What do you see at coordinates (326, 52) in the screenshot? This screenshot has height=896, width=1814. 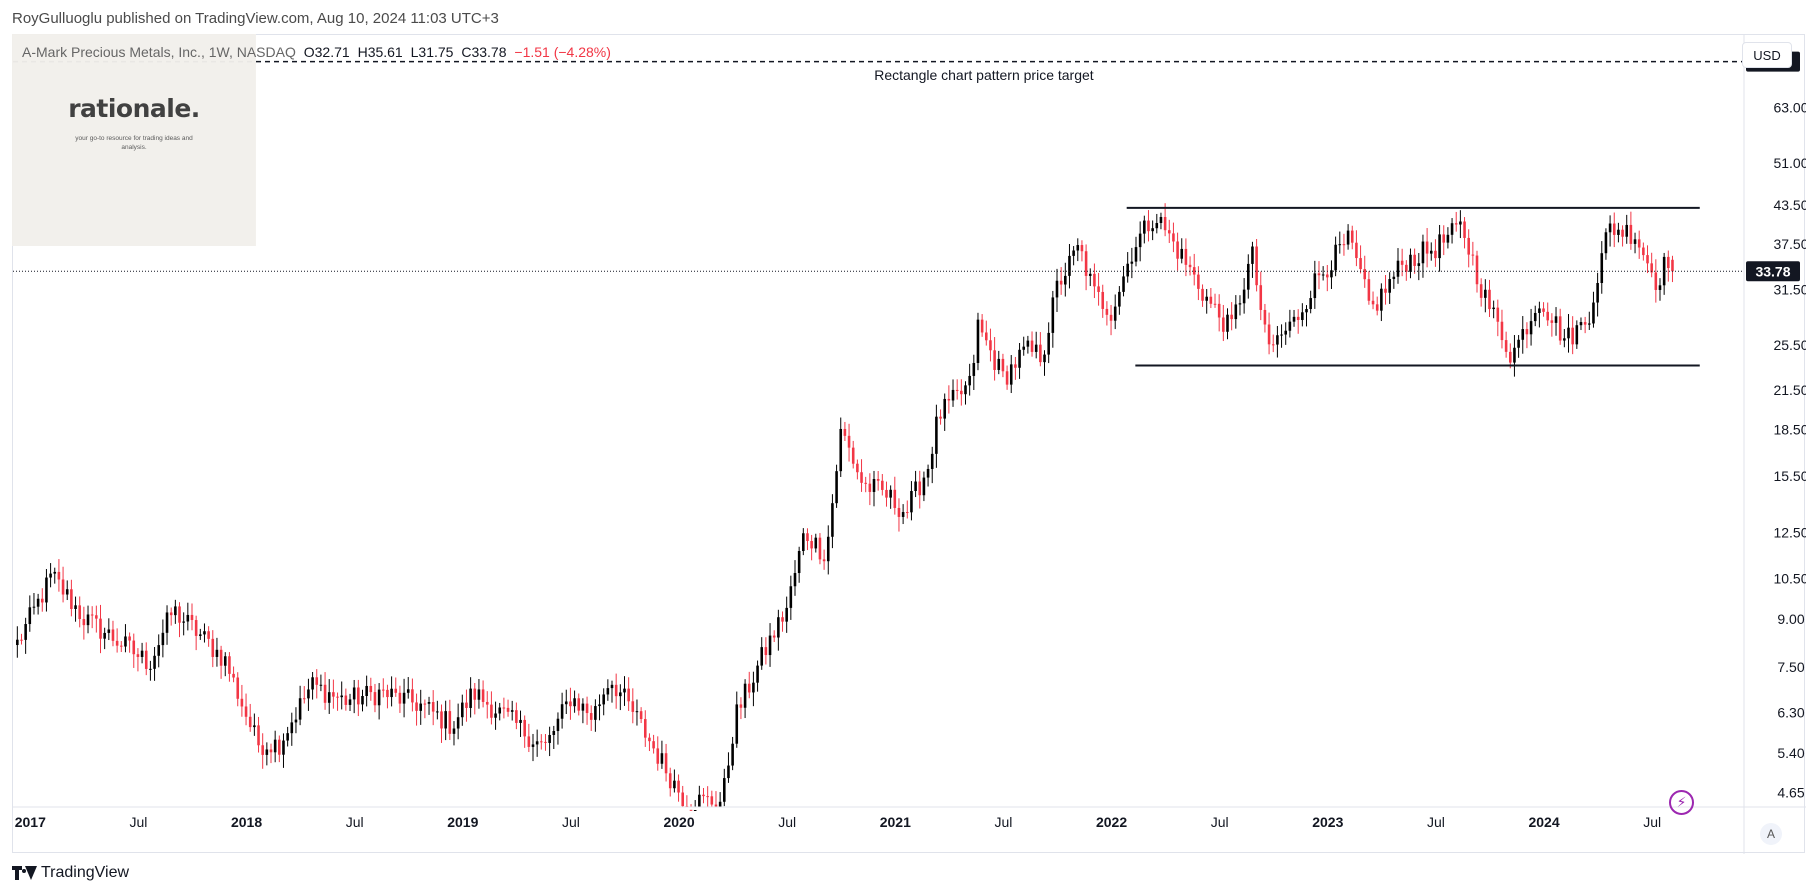 I see `open-value: O32.71` at bounding box center [326, 52].